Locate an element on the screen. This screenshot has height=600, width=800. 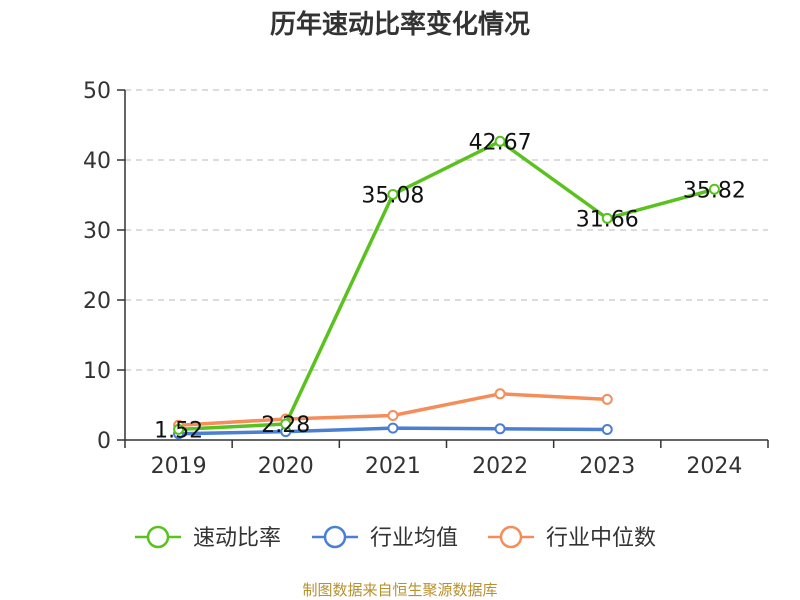
legend-label: 速动比率 is located at coordinates (237, 538).